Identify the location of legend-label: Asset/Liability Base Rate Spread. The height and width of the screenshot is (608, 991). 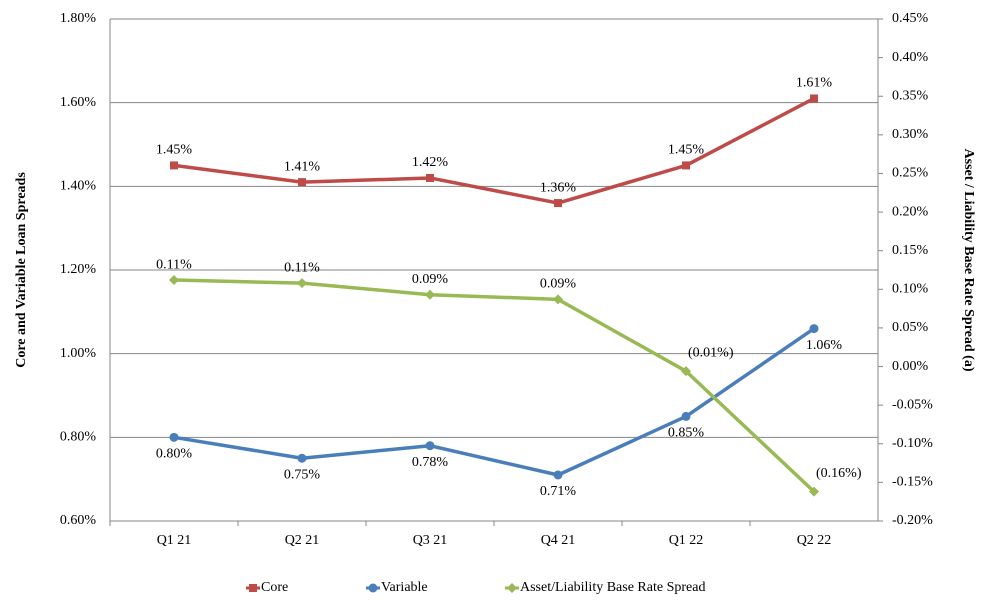
(612, 587).